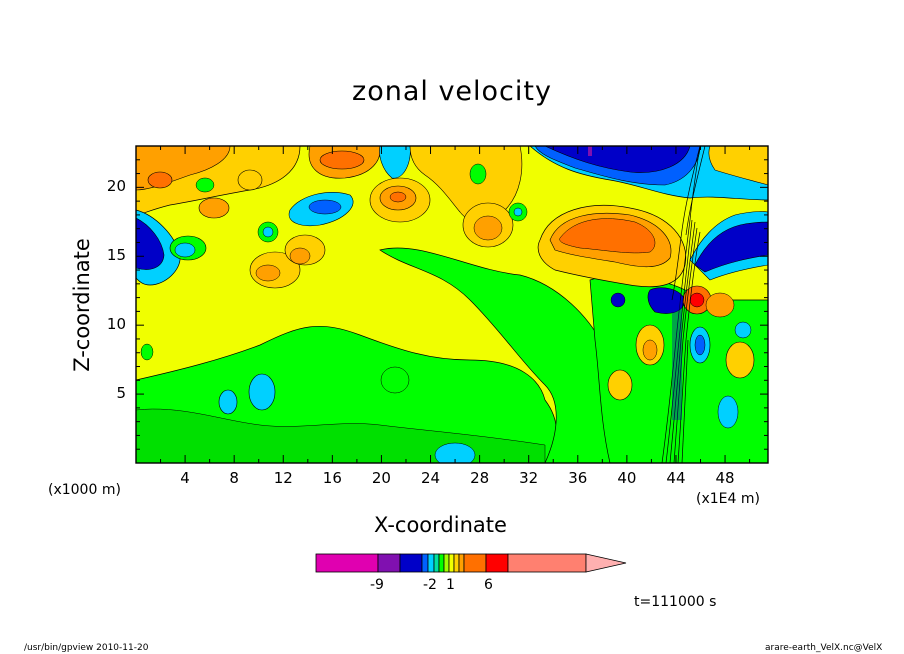 This screenshot has height=654, width=904. I want to click on x-axis-label: X-coordinate, so click(440, 525).